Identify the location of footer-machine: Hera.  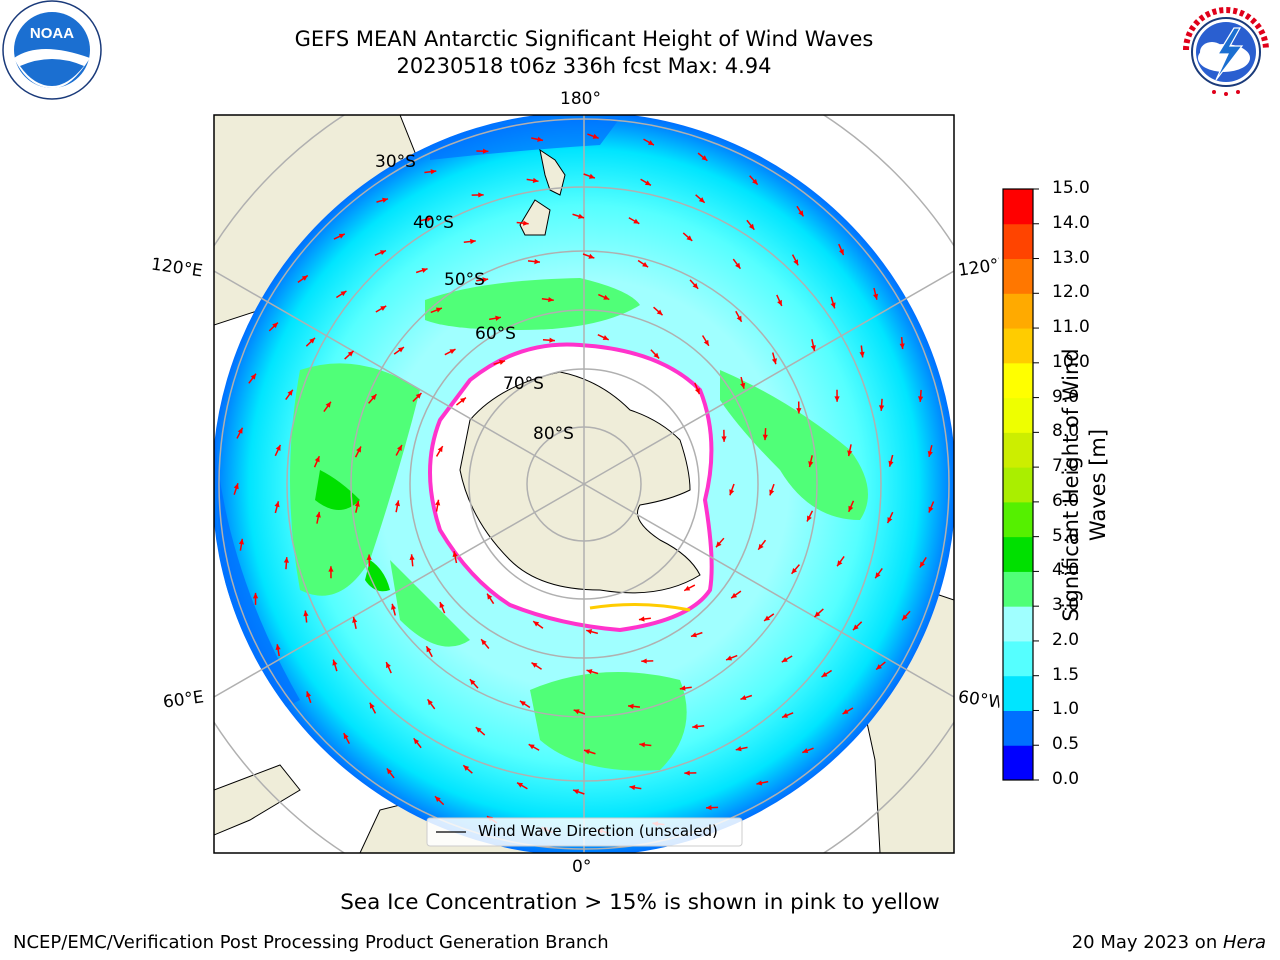
(1244, 942).